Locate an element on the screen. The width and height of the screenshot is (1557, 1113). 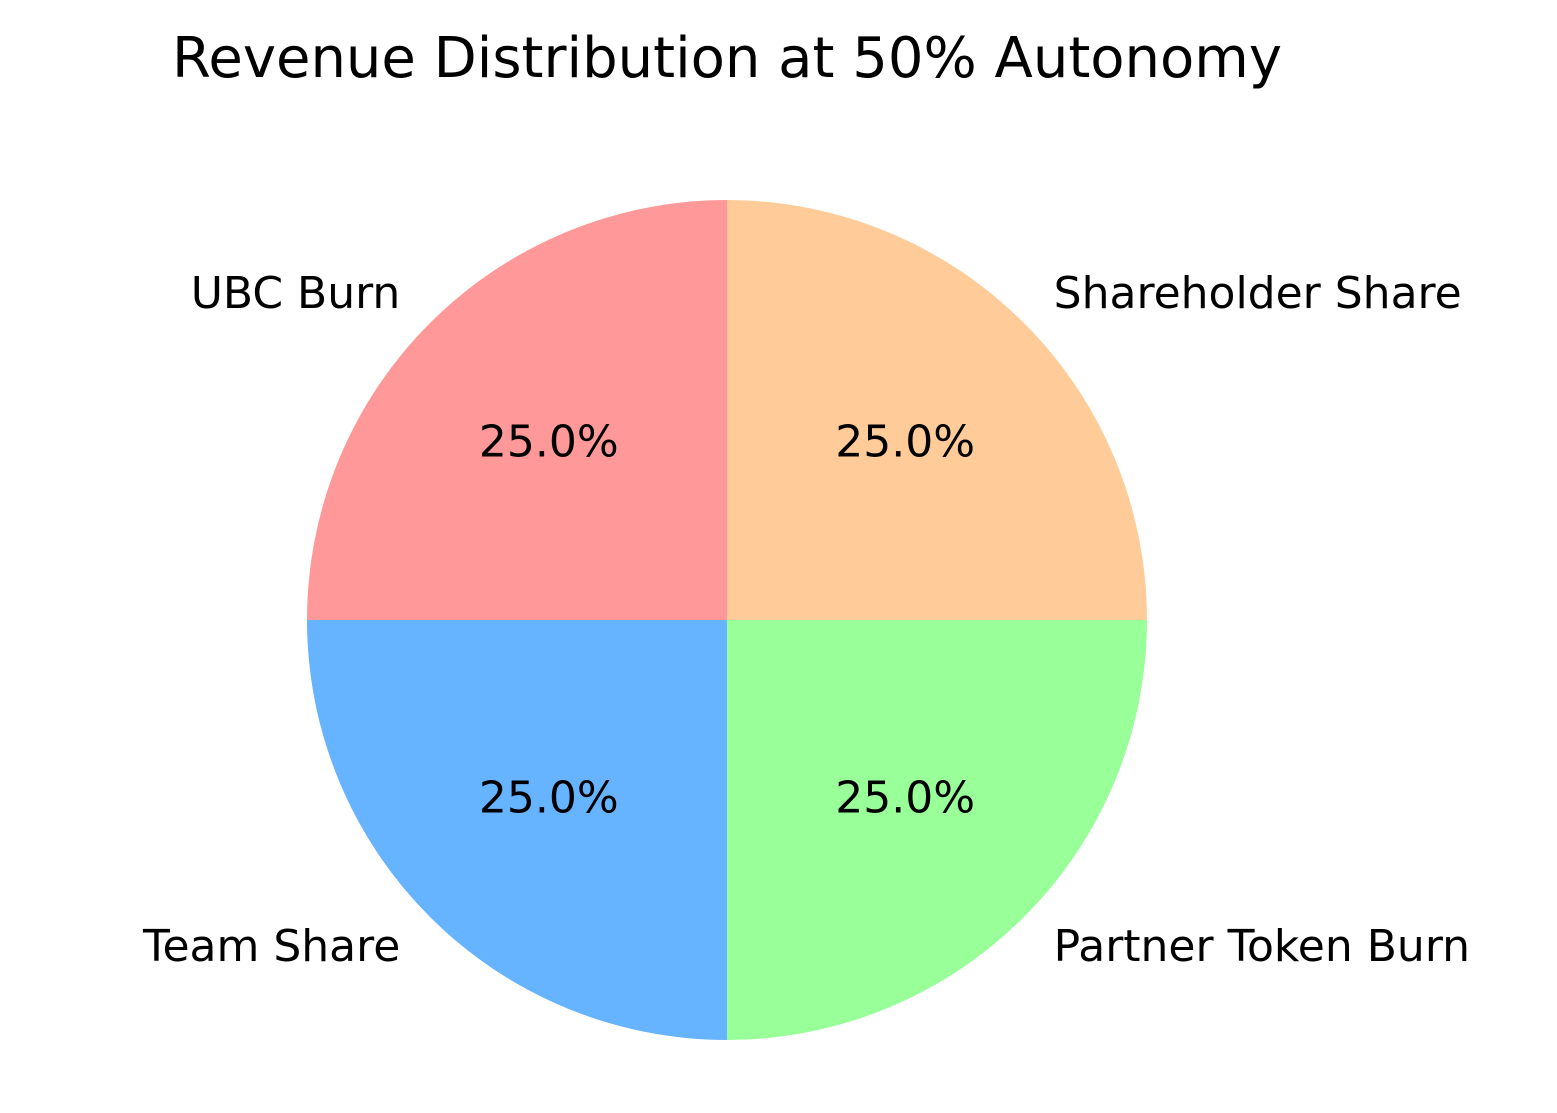
slice-label-shareholder-share: Shareholder Share is located at coordinates (1258, 293).